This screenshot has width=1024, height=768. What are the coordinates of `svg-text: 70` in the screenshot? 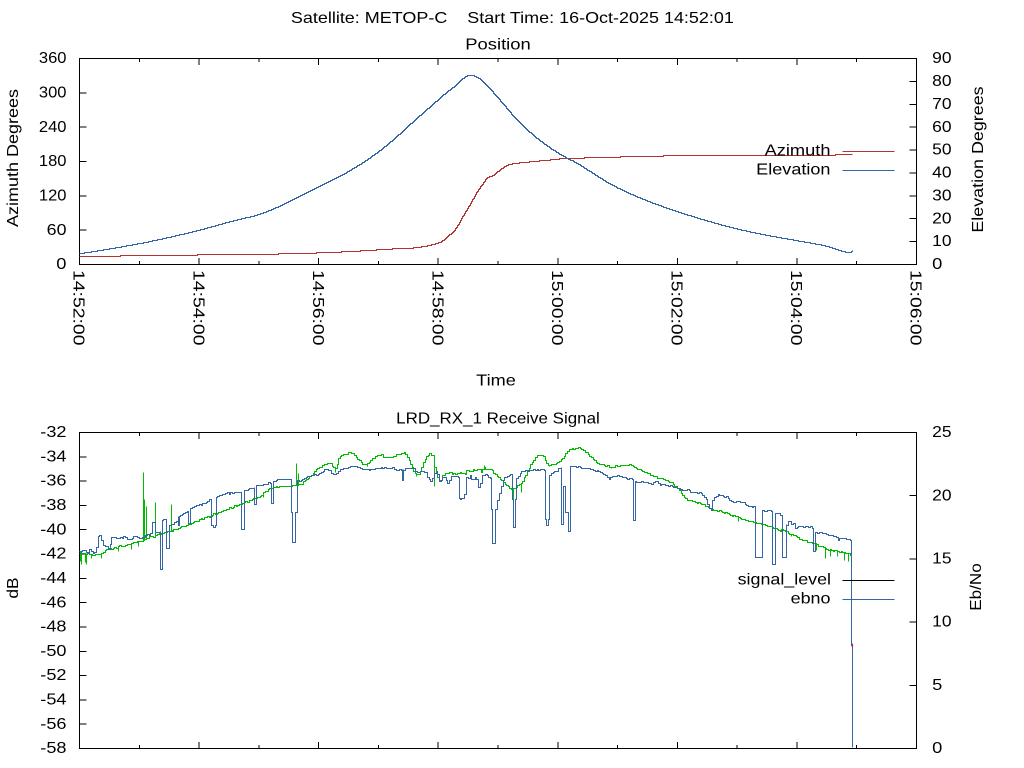 It's located at (942, 104).